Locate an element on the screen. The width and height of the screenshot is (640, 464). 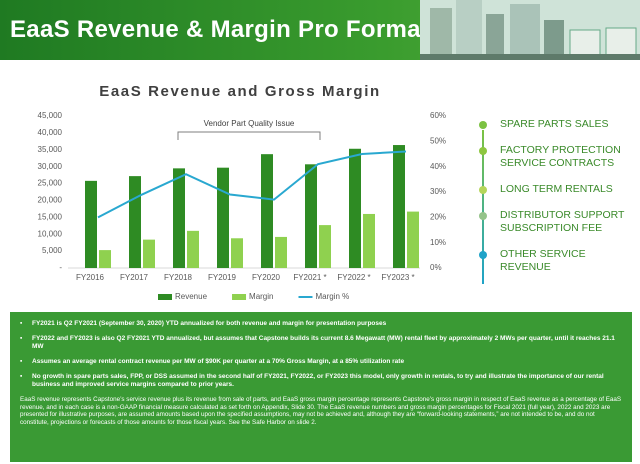
y2-tick-label: 0% is located at coordinates (436, 267).